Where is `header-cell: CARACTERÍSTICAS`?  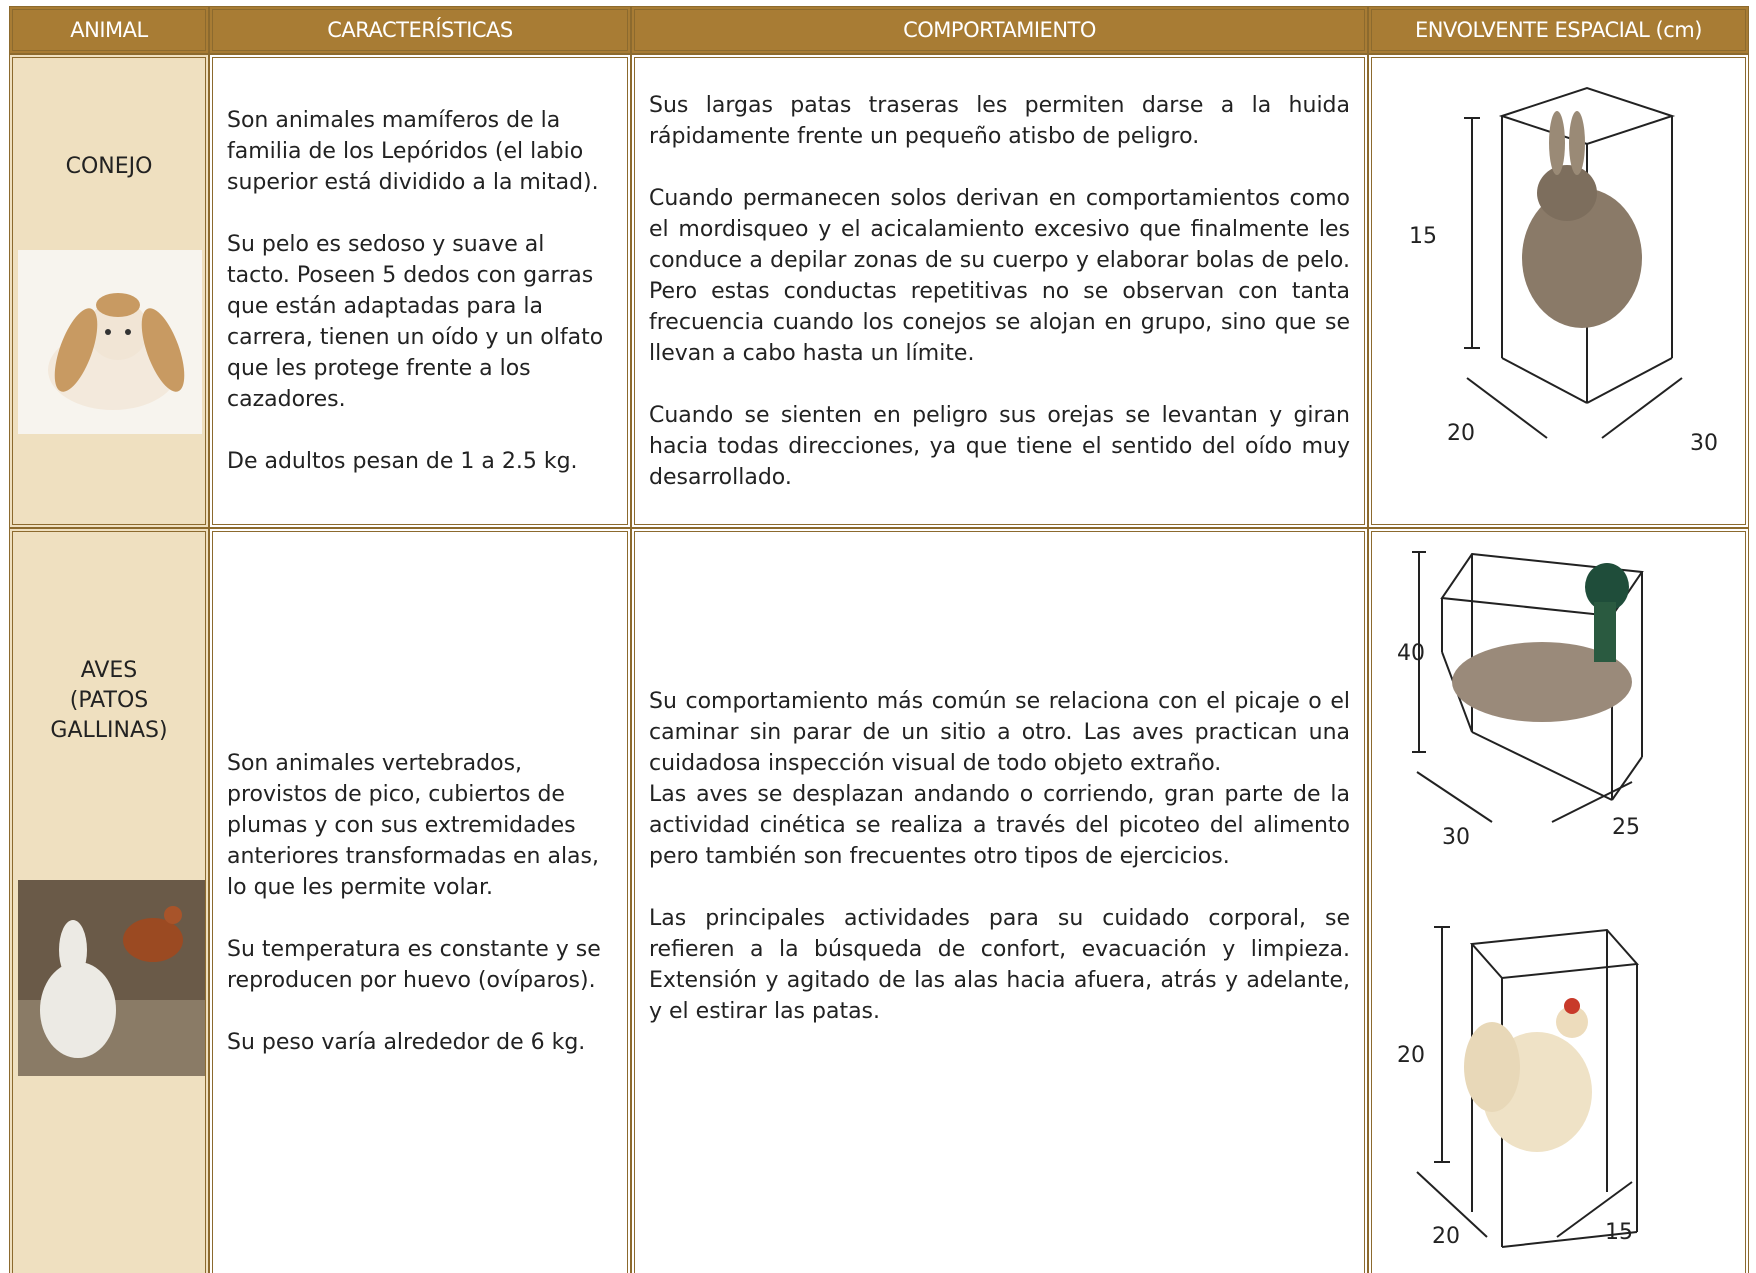 header-cell: CARACTERÍSTICAS is located at coordinates (420, 30).